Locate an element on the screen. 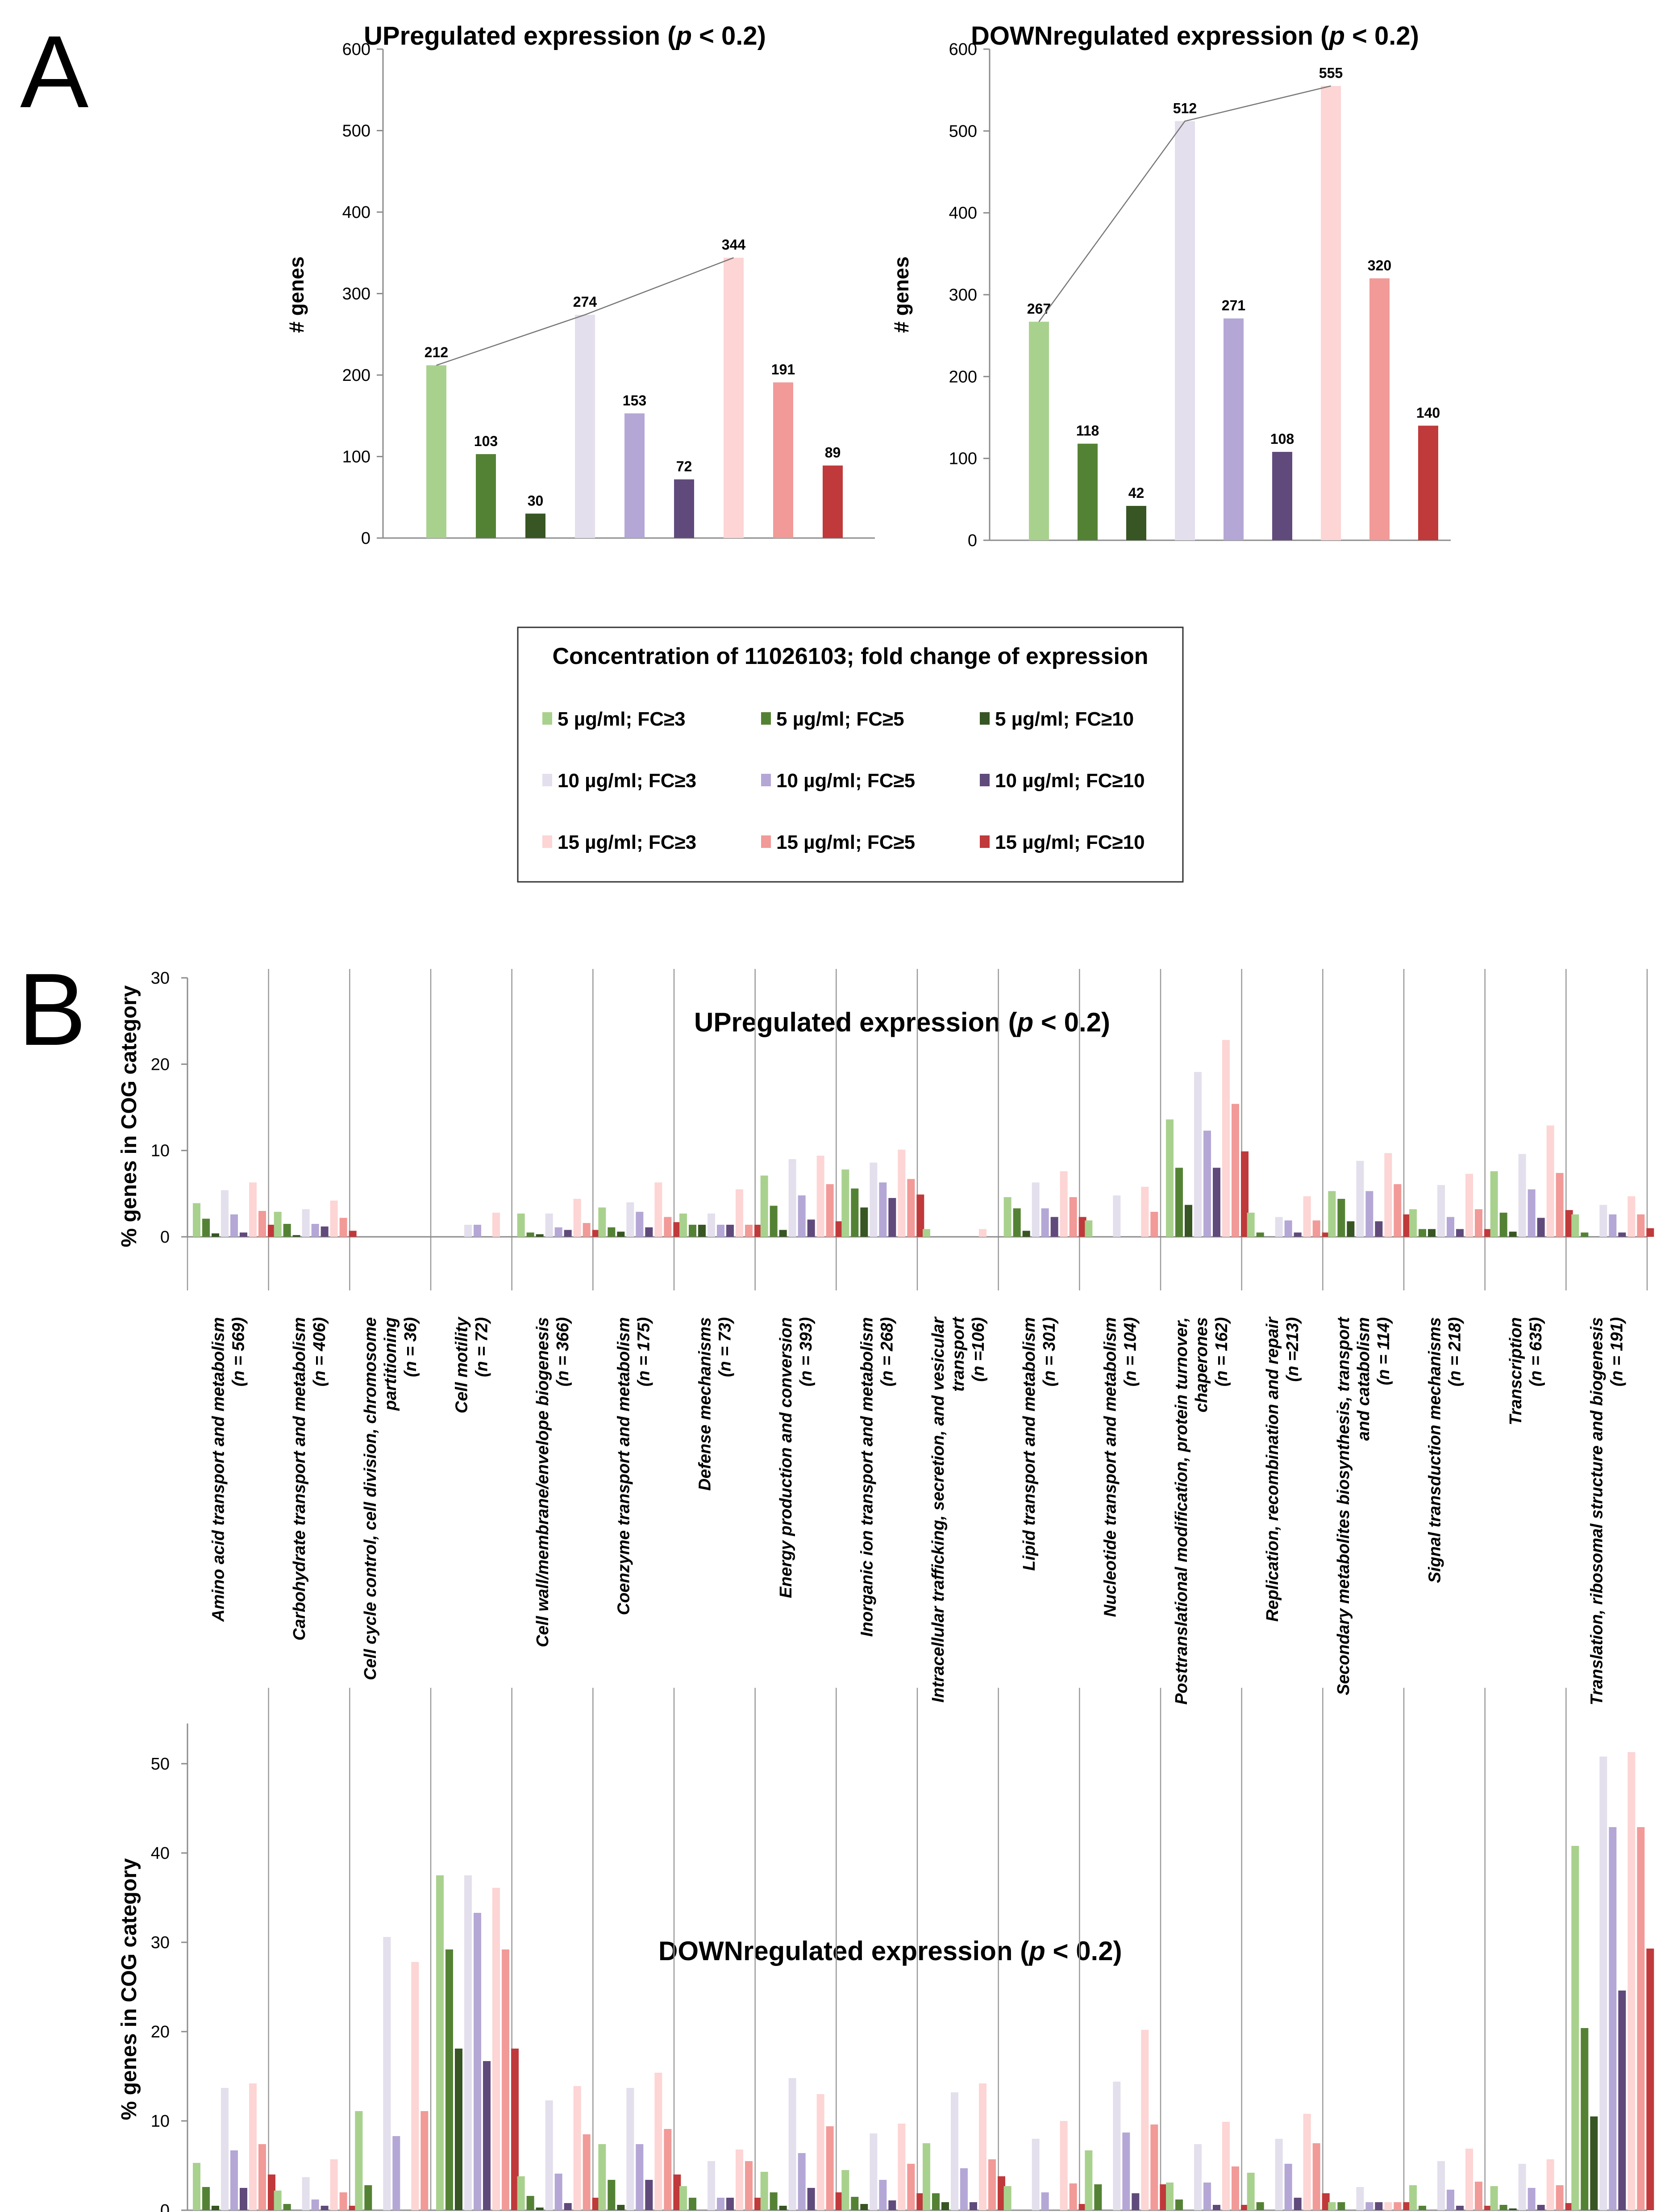  category-label-line: Coenzyme transport and metabolism is located at coordinates (624, 1466).